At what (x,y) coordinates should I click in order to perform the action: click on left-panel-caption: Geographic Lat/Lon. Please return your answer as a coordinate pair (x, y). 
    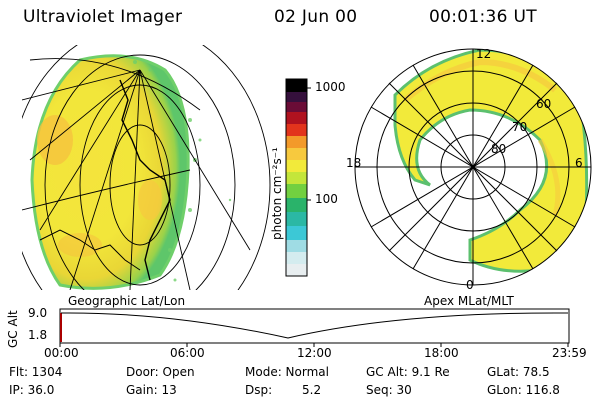
    Looking at the image, I should click on (127, 301).